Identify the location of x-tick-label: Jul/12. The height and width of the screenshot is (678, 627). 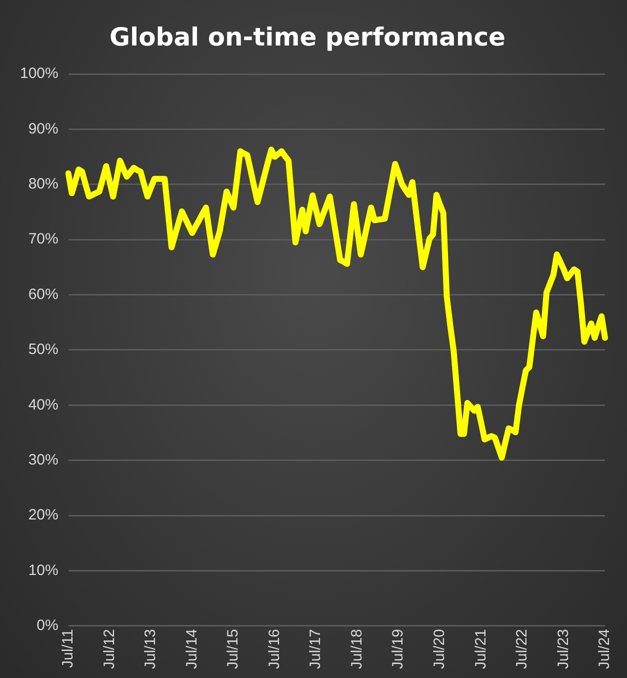
(109, 649).